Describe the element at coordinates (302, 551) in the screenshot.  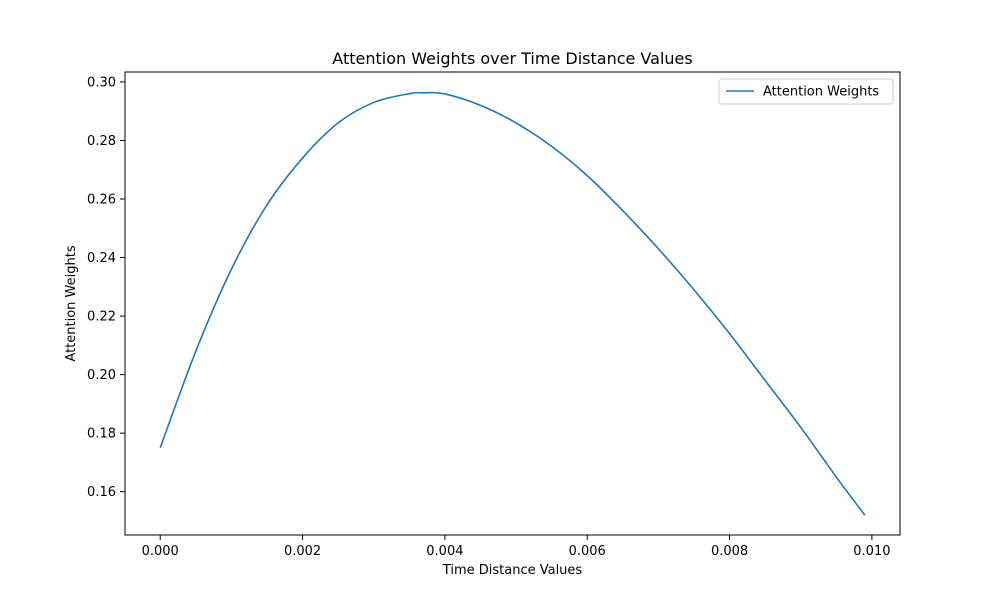
I see `x-tick-label: 0.002` at that location.